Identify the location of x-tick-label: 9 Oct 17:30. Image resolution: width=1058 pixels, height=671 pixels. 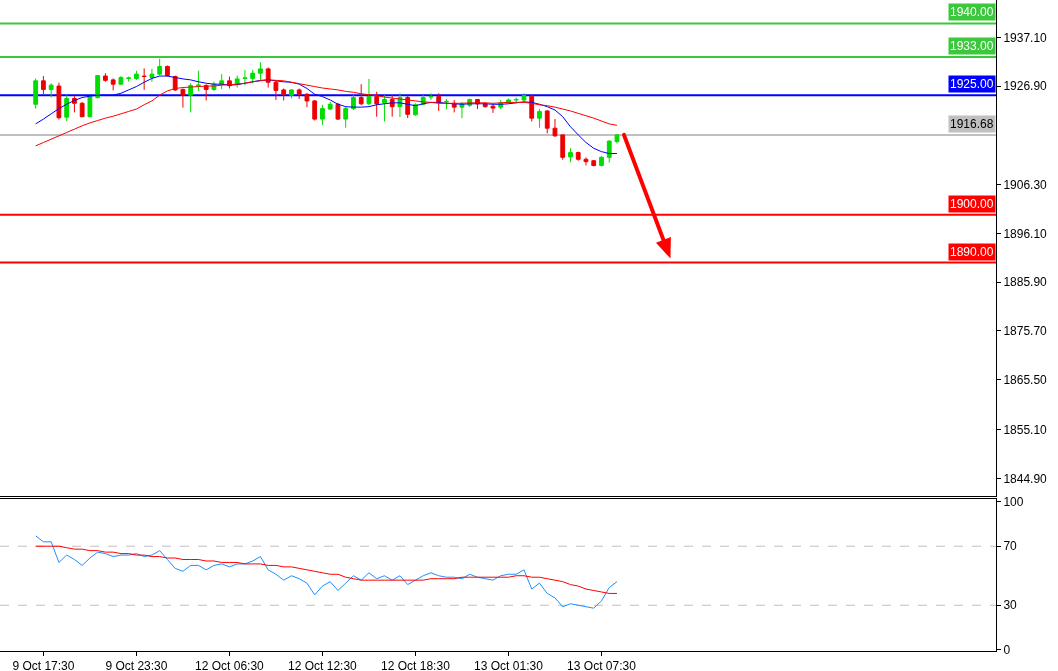
(43, 665).